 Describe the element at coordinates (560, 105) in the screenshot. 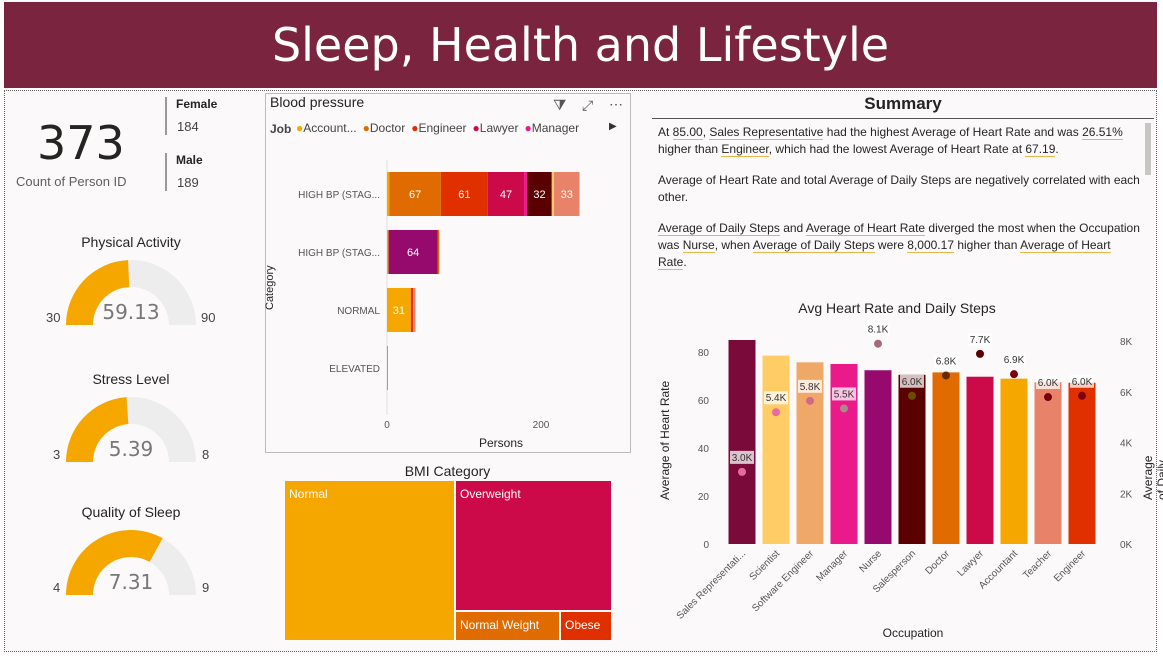

I see `filter-icon: ⧩` at that location.